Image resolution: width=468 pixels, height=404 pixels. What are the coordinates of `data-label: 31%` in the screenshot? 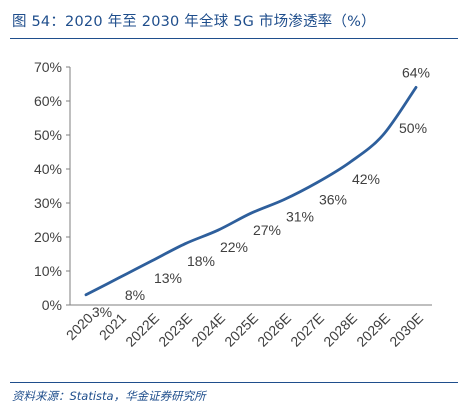 It's located at (300, 217).